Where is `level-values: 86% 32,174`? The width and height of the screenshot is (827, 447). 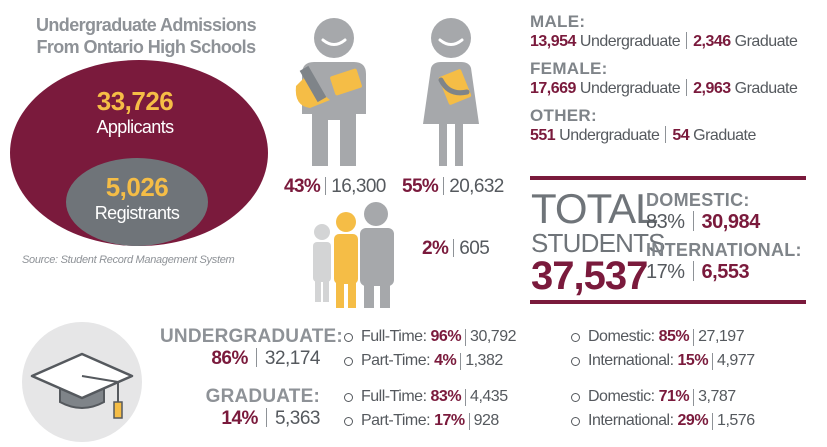 level-values: 86% 32,174 is located at coordinates (240, 359).